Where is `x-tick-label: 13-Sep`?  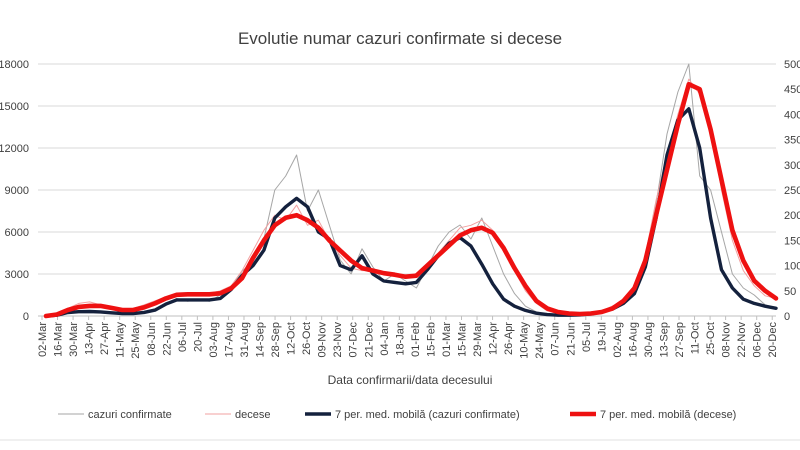
x-tick-label: 13-Sep is located at coordinates (664, 339).